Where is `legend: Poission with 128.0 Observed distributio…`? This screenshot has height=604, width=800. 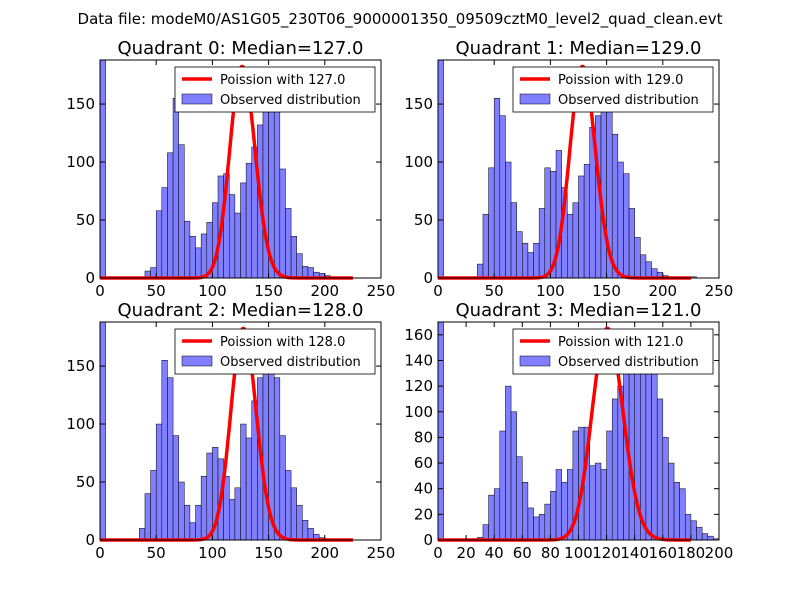 legend: Poission with 128.0 Observed distributio… is located at coordinates (275, 351).